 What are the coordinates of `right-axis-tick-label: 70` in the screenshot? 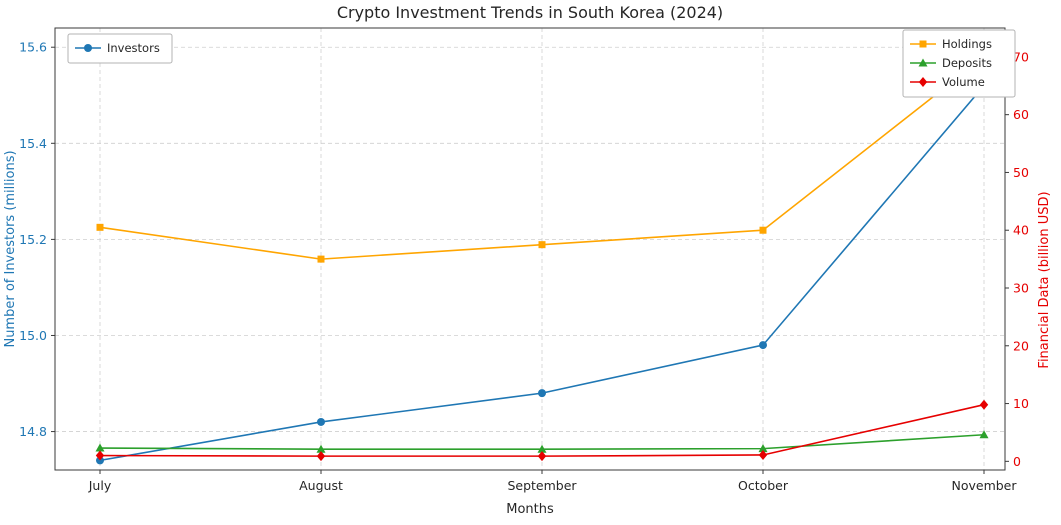 It's located at (1021, 56).